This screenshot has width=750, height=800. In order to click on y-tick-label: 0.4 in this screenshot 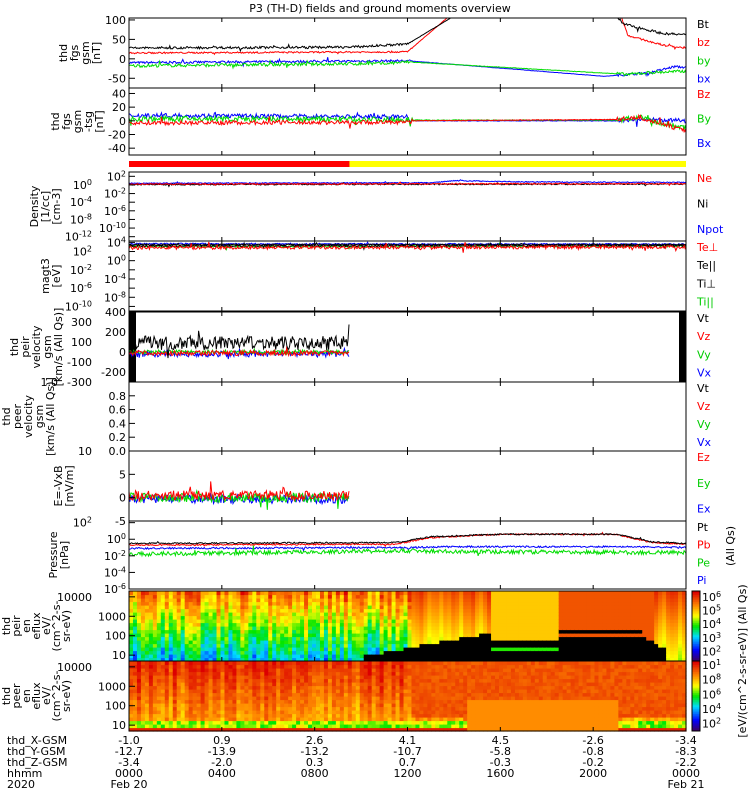, I will do `click(118, 423)`.